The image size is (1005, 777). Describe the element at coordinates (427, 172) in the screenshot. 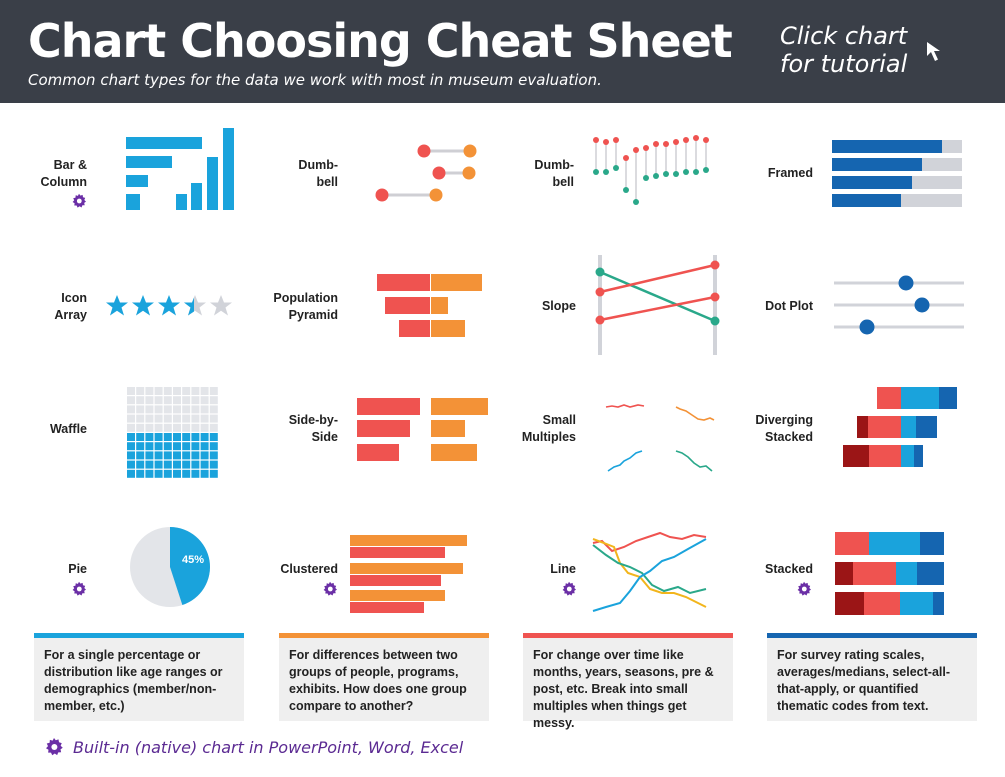

I see `dumbbell-horizontal-chart` at that location.